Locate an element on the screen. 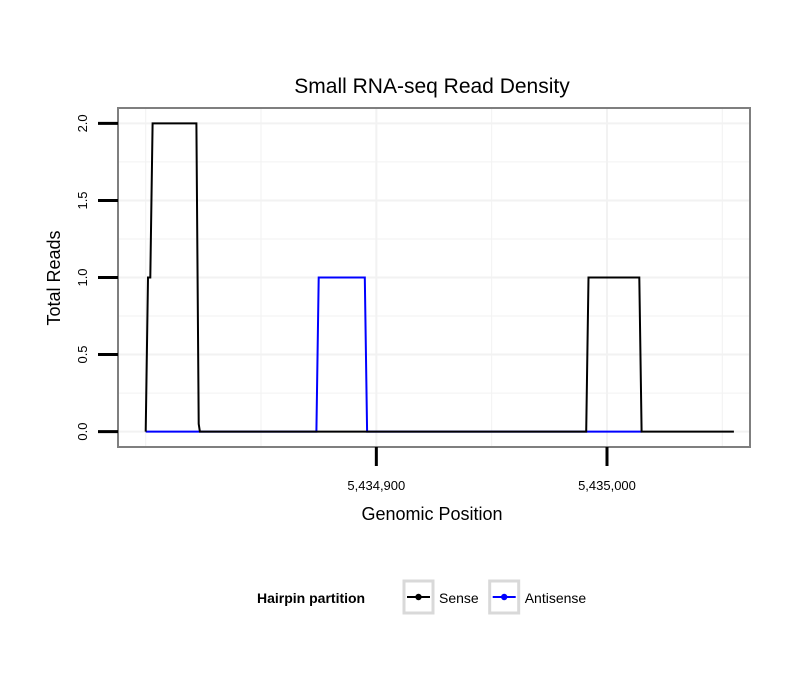 The width and height of the screenshot is (810, 690). x-axis-label: Genomic Position is located at coordinates (431, 514).